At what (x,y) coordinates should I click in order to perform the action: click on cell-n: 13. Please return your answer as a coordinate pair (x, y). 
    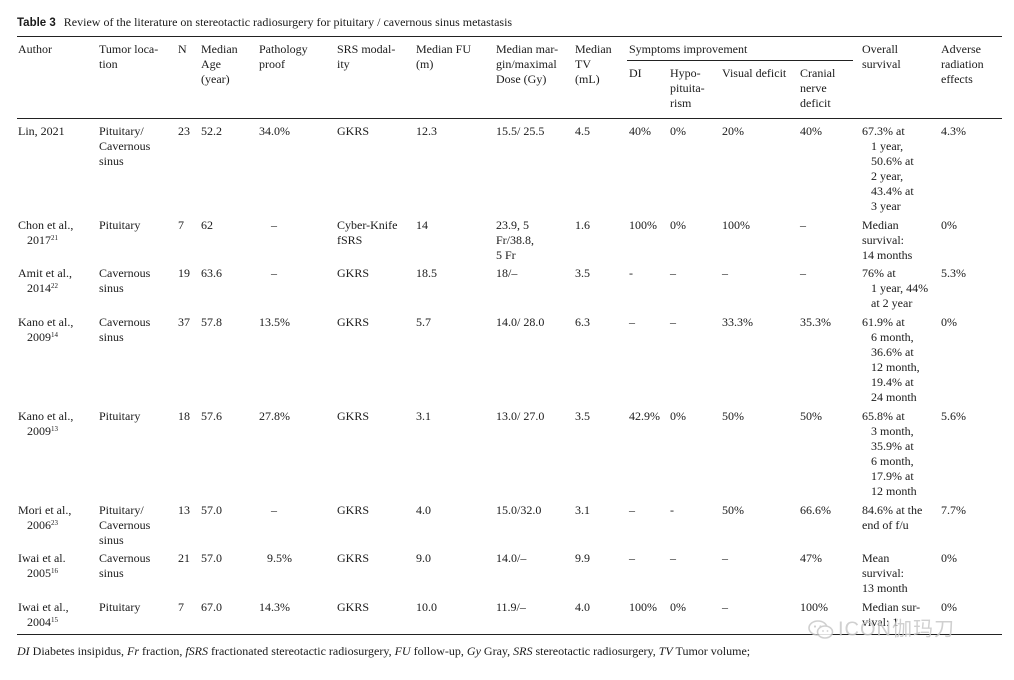
    Looking at the image, I should click on (184, 510).